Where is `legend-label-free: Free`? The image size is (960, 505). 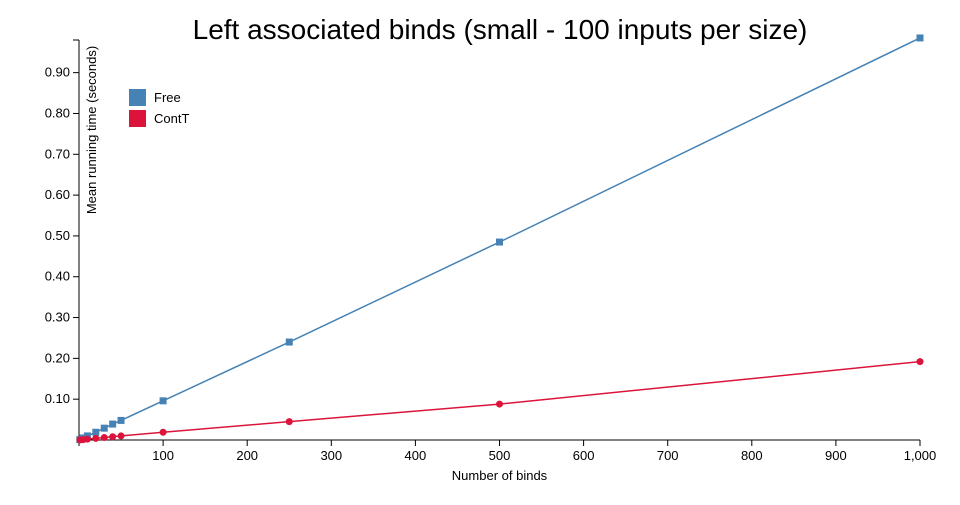
legend-label-free: Free is located at coordinates (167, 97).